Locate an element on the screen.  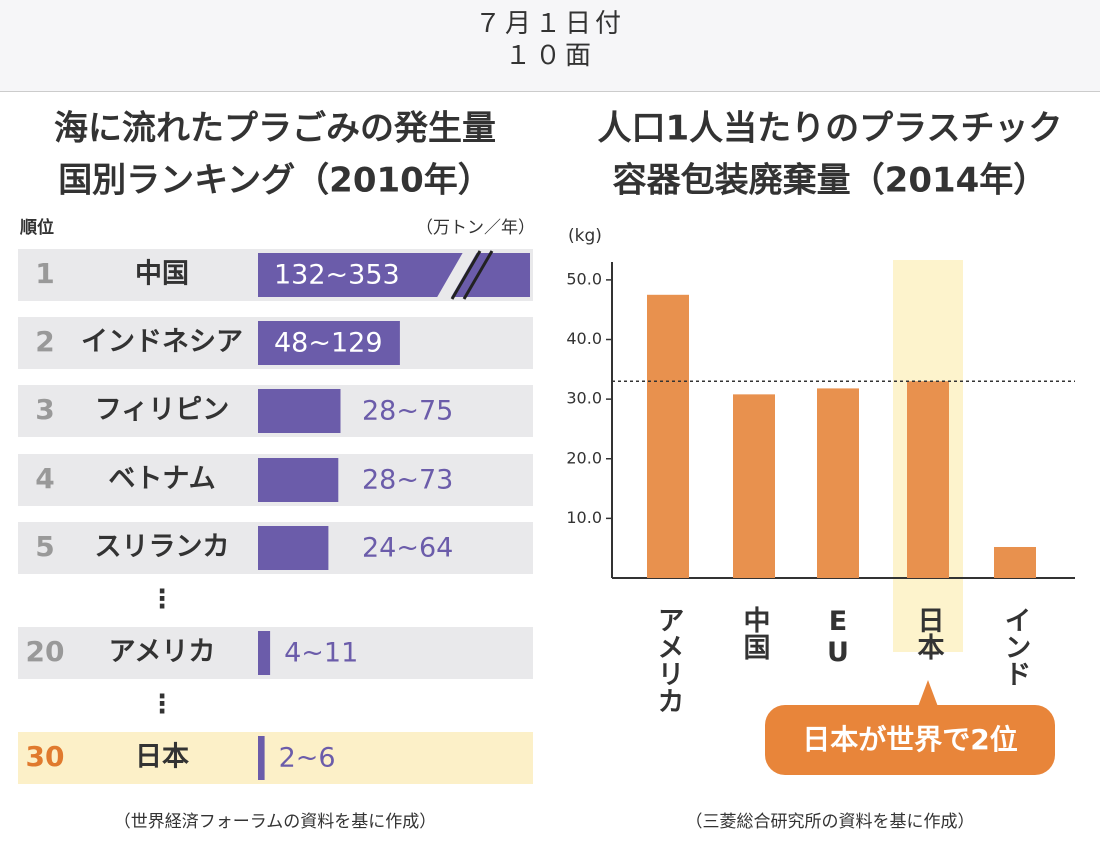
y-tick-label: 50.0 is located at coordinates (584, 278).